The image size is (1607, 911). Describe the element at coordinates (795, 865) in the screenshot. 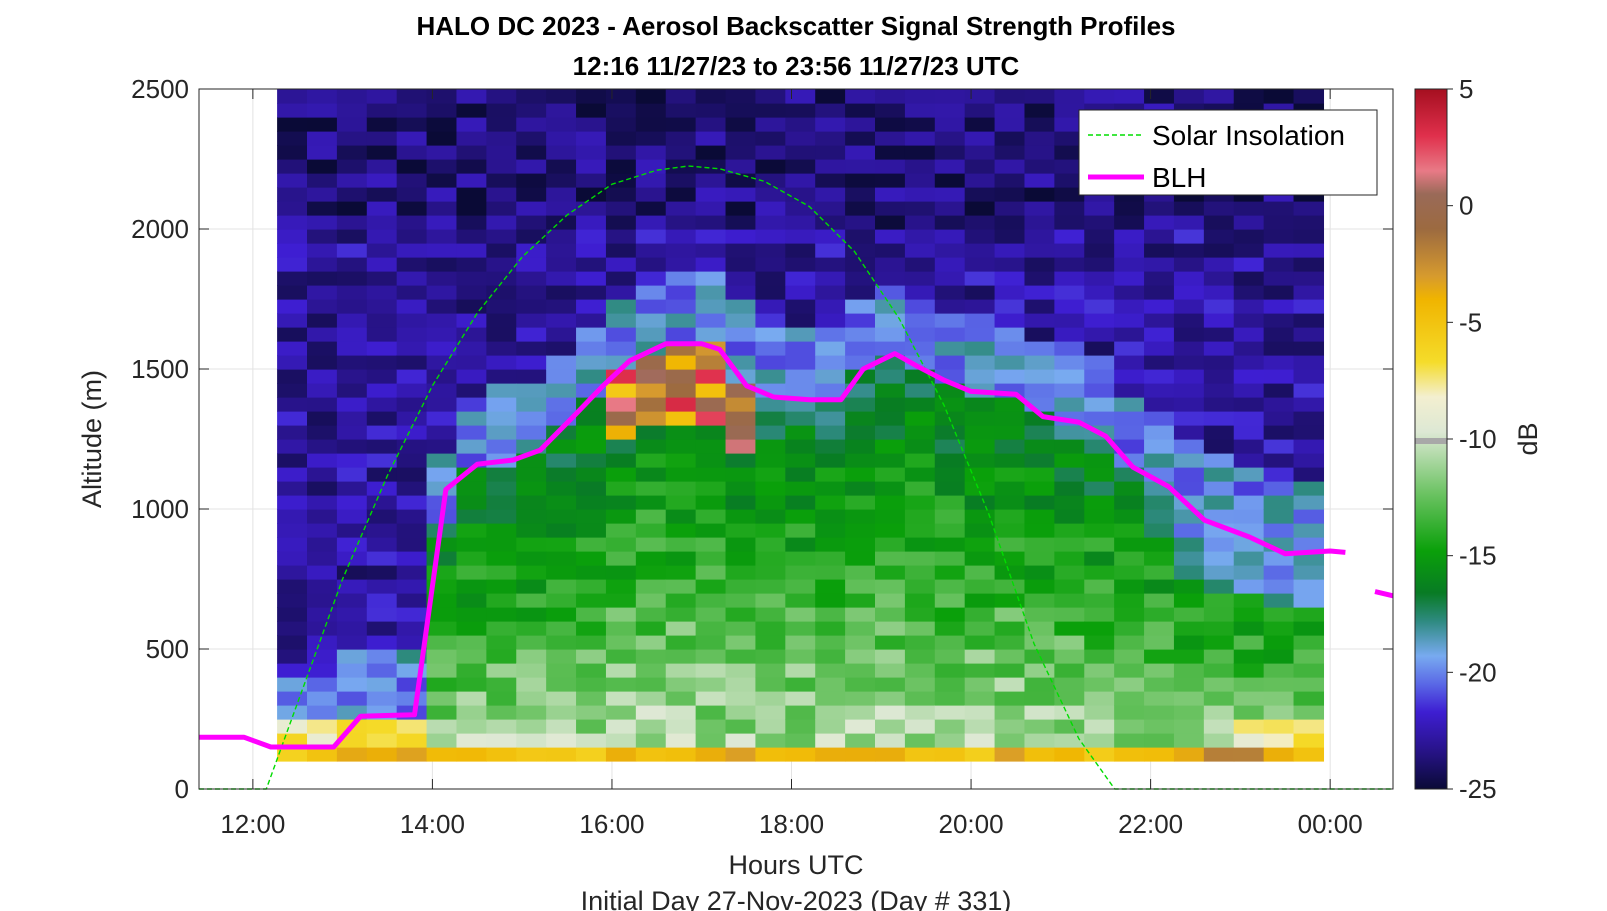

I see `x-axis-label: Hours UTC` at that location.